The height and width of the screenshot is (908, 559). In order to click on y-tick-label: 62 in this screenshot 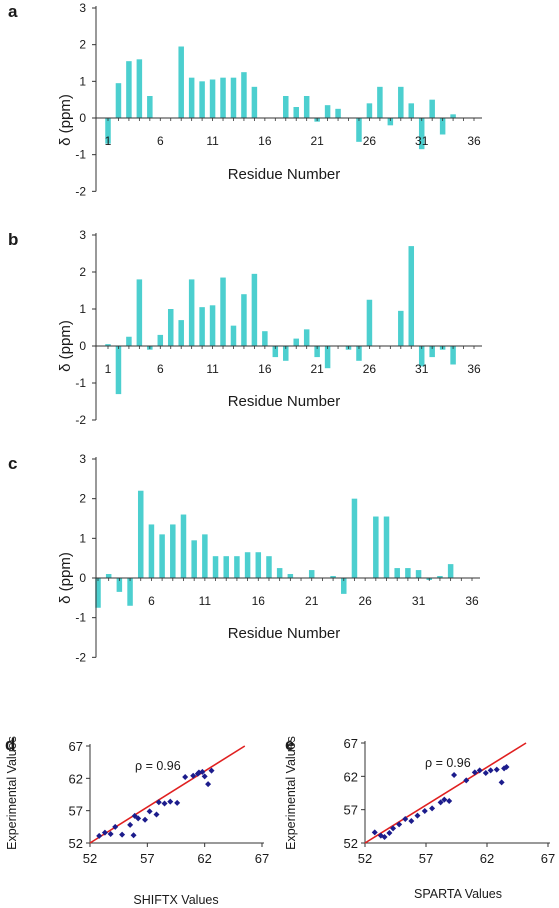, I will do `click(351, 776)`.